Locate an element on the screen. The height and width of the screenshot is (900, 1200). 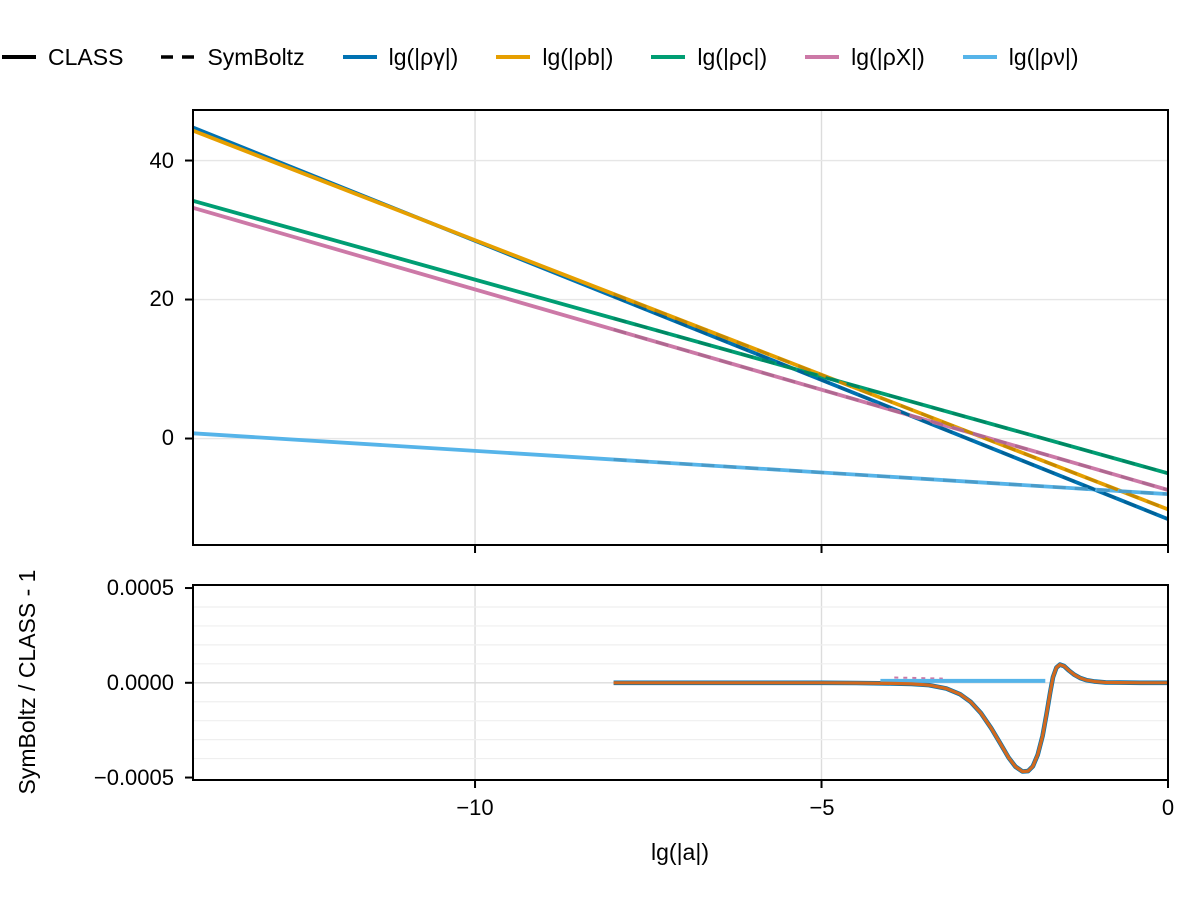
legend-item-rho-c: lg(|ρc|) is located at coordinates (708, 57).